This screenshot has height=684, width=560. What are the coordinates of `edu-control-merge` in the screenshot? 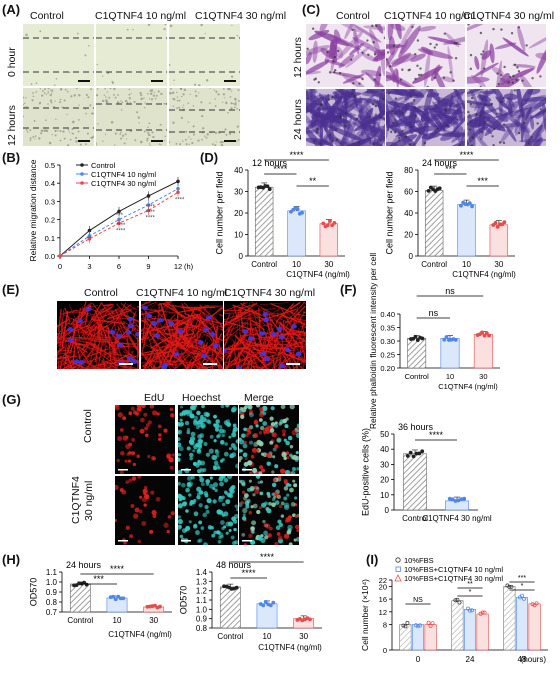 It's located at (269, 439).